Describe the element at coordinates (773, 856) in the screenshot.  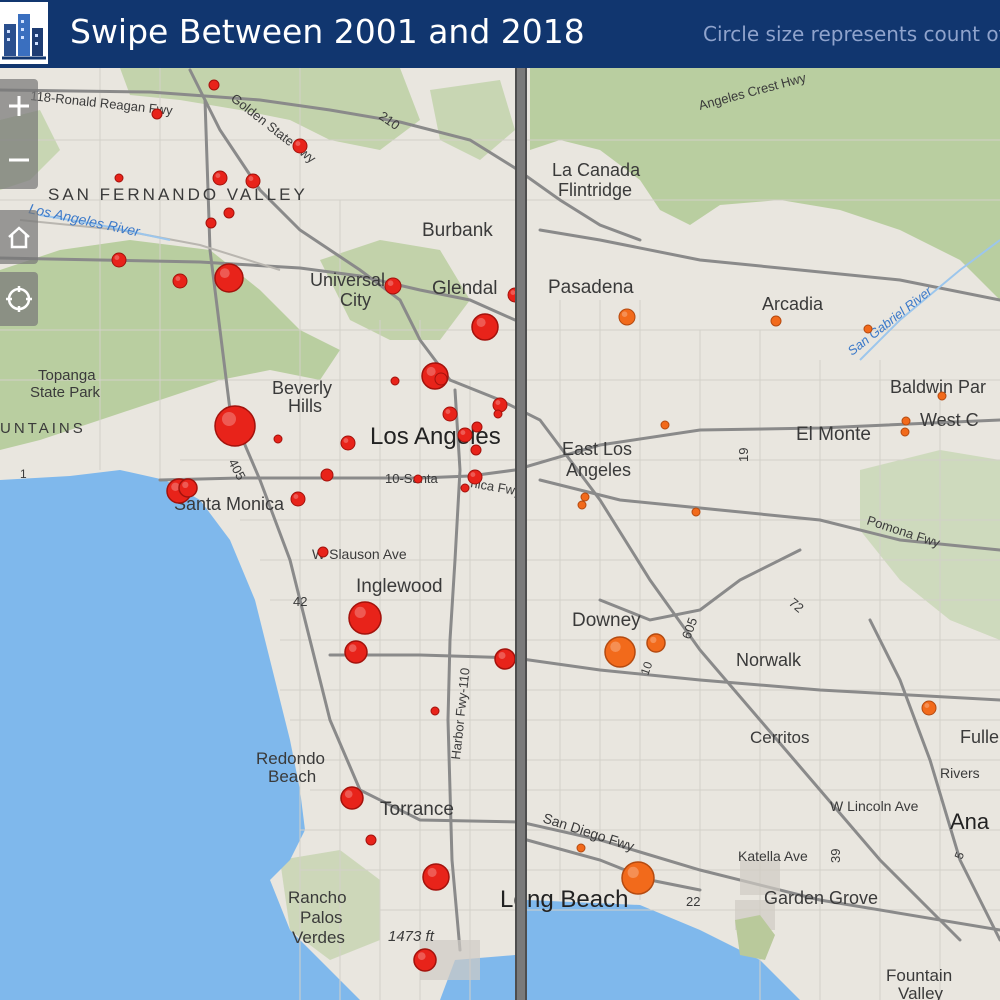
I see `label-katella: Katella Ave` at that location.